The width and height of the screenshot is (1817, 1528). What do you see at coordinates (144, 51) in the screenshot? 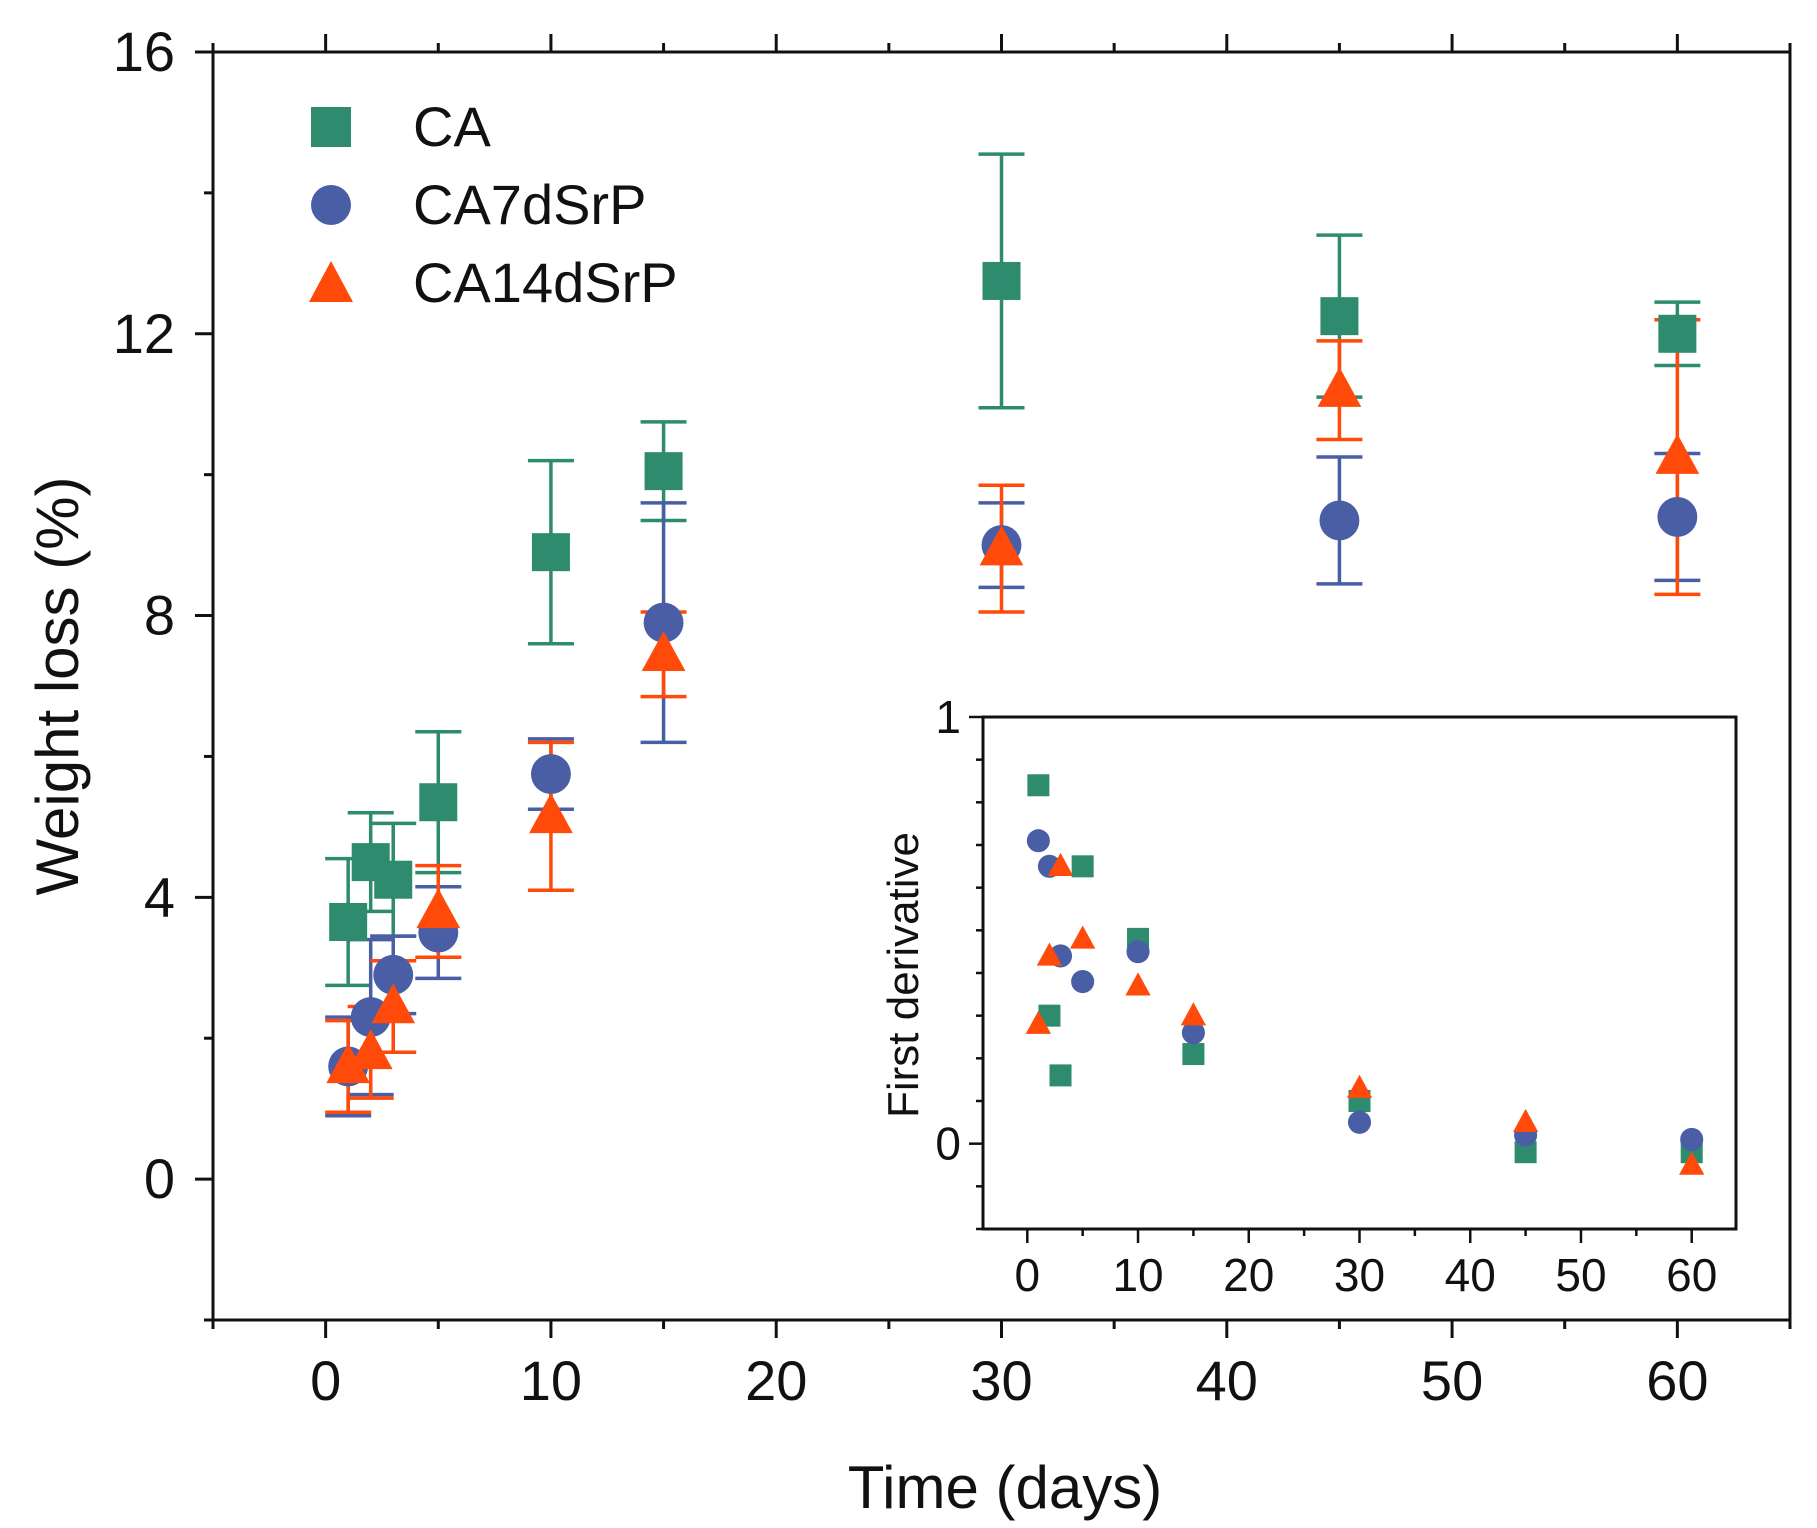
I see `y-tick-label: 16` at bounding box center [144, 51].